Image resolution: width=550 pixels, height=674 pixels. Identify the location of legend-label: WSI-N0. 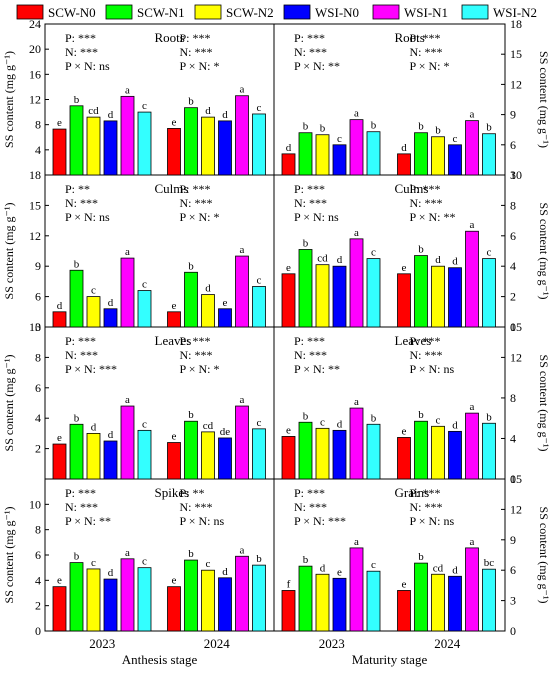
(337, 12).